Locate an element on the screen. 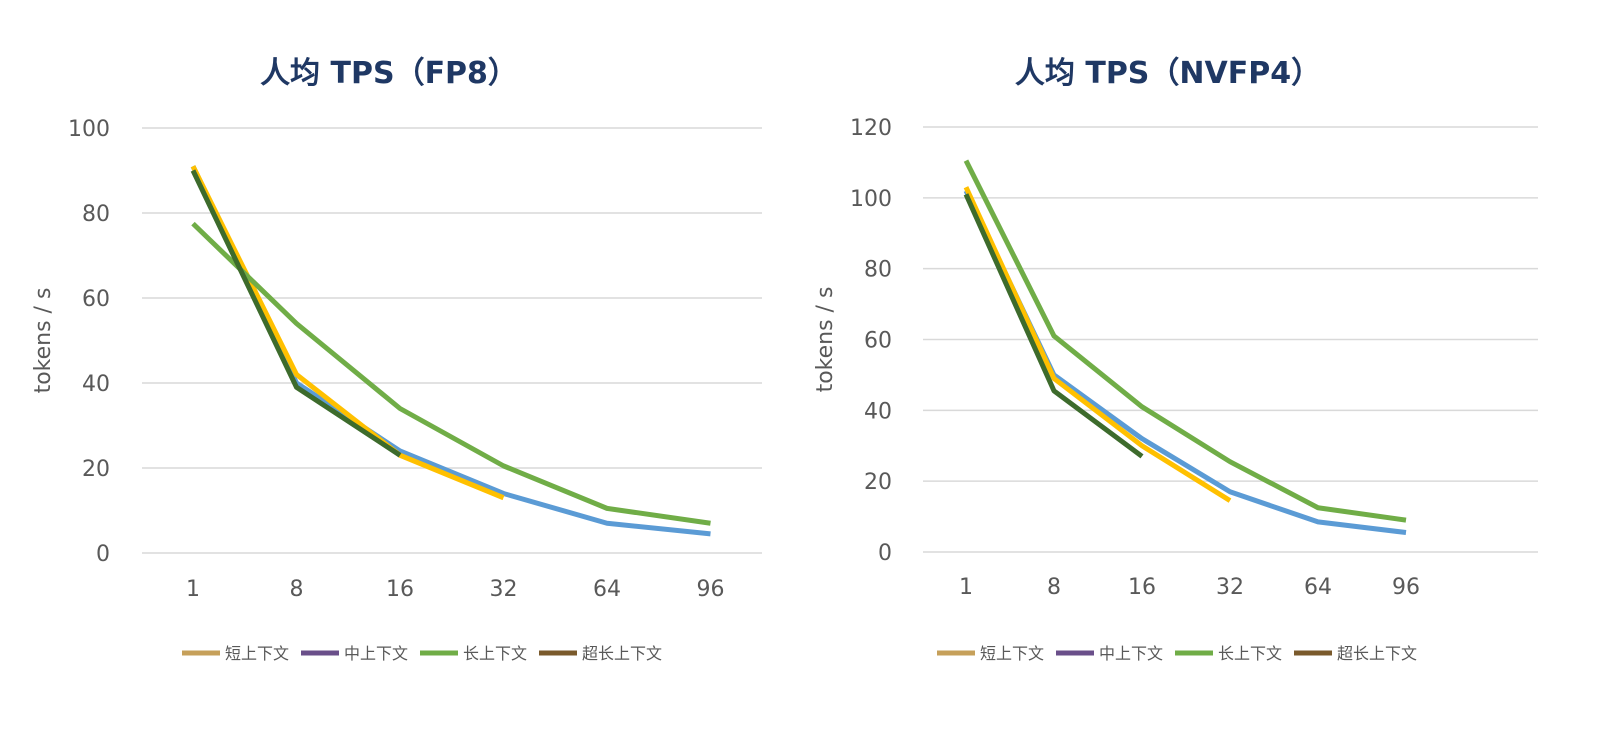  chart-title: 人均 TPS（FP8） is located at coordinates (389, 73).